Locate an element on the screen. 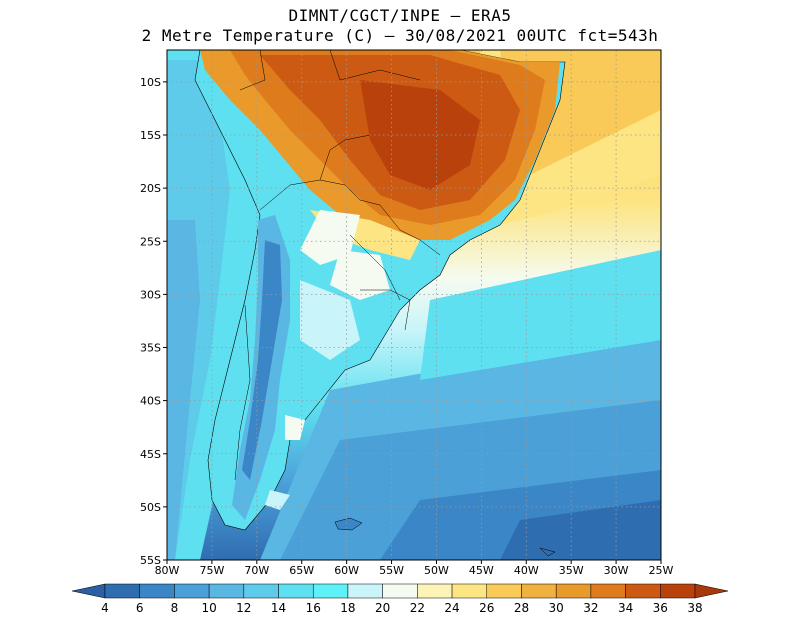 The height and width of the screenshot is (618, 800). lon-tick-label: 55W is located at coordinates (391, 570).